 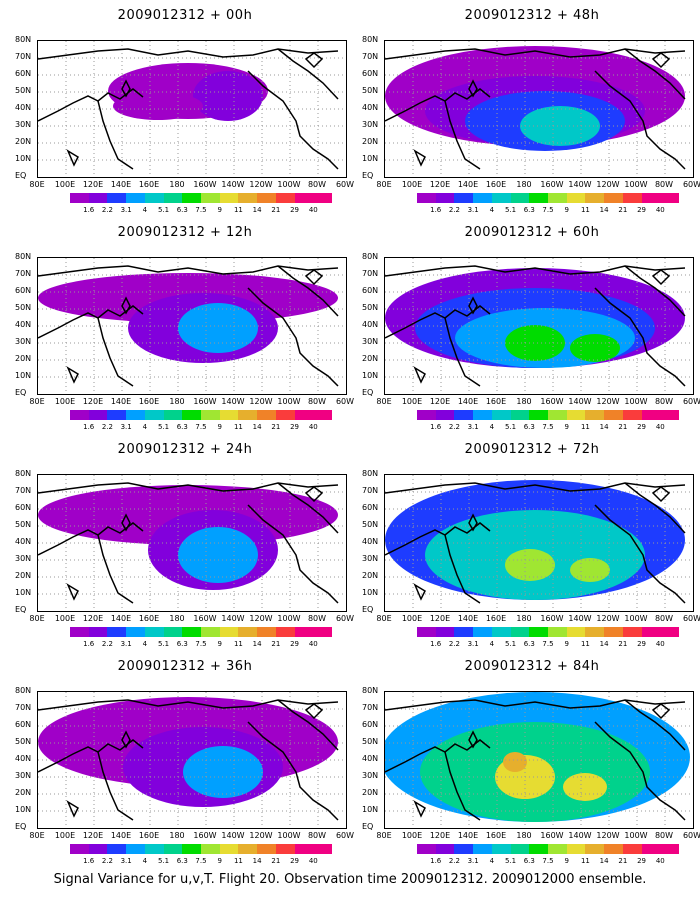 I want to click on panel-title: 2009012312 + 84h, so click(x=532, y=666).